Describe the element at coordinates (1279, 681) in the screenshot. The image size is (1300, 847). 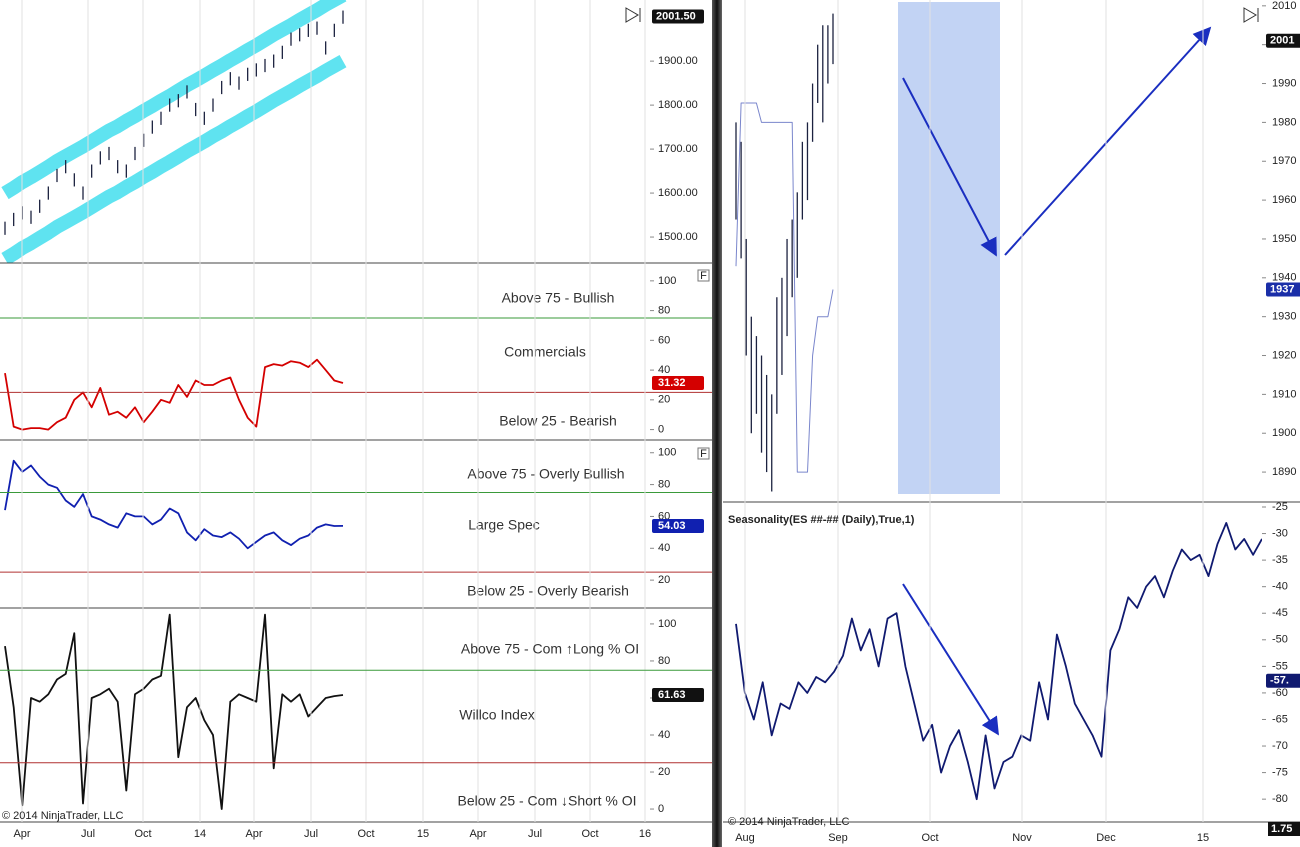
I see `value-tag-label: -57.` at that location.